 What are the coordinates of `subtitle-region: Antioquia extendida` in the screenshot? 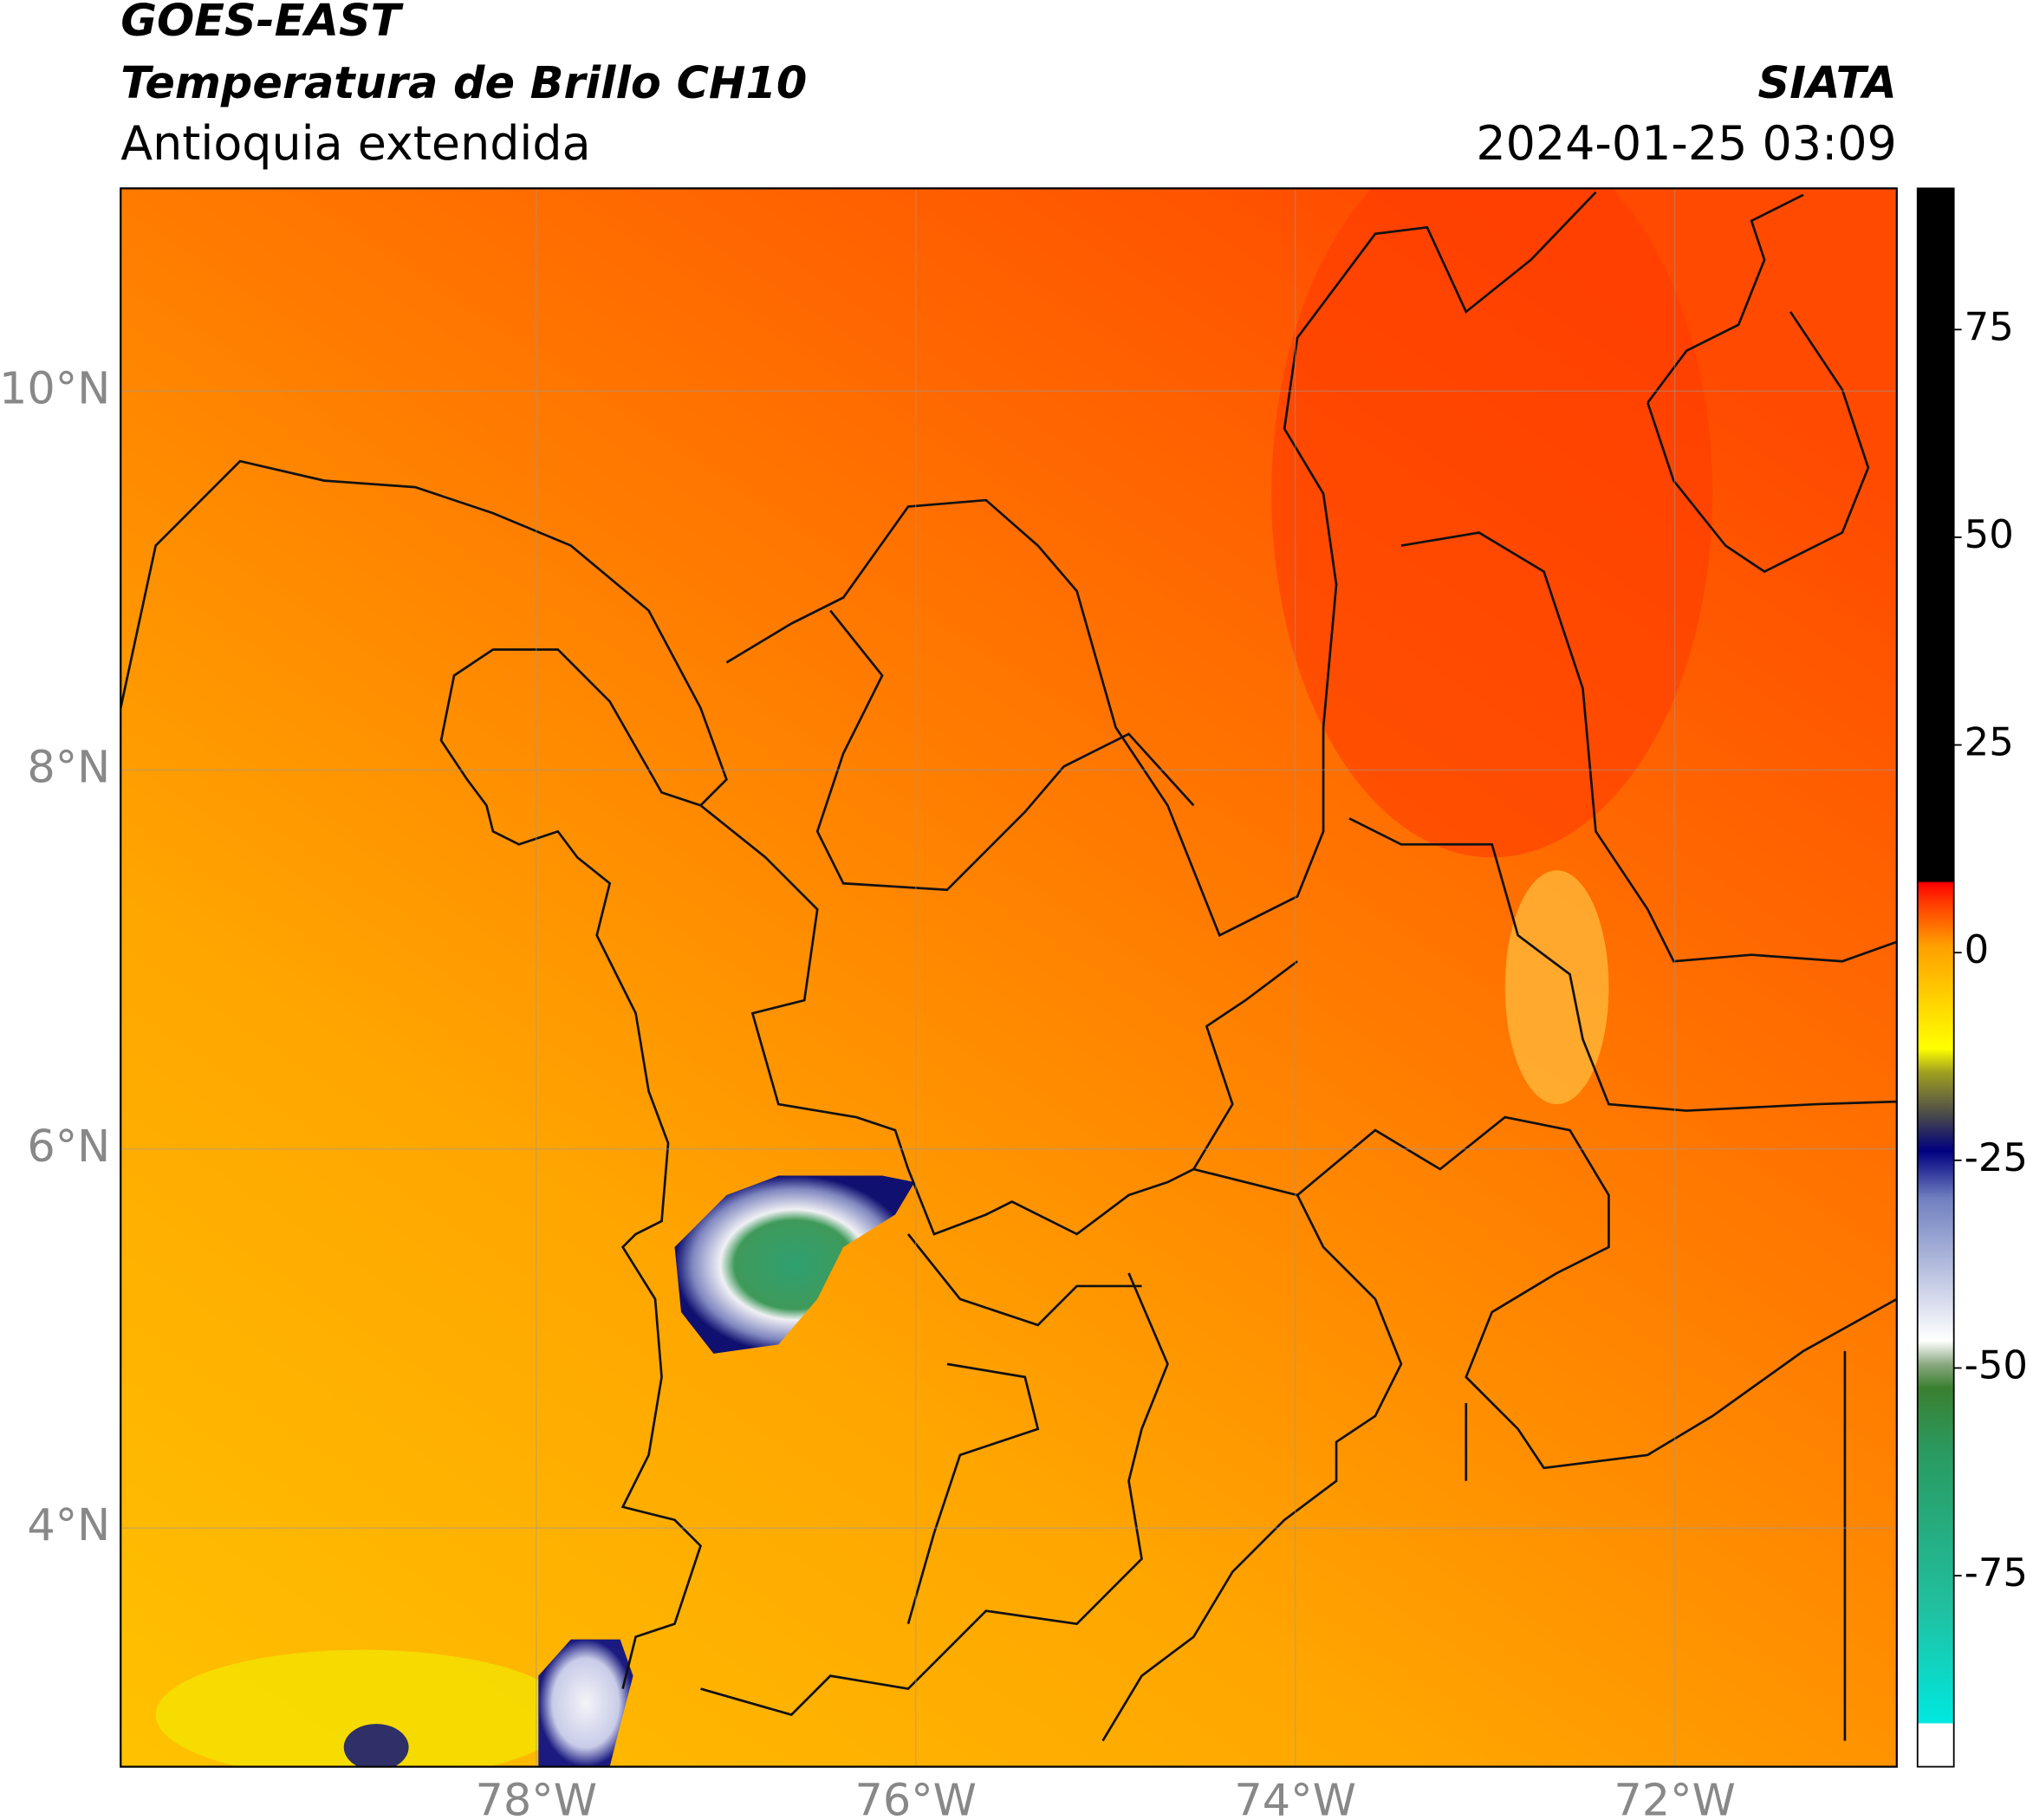 It's located at (355, 143).